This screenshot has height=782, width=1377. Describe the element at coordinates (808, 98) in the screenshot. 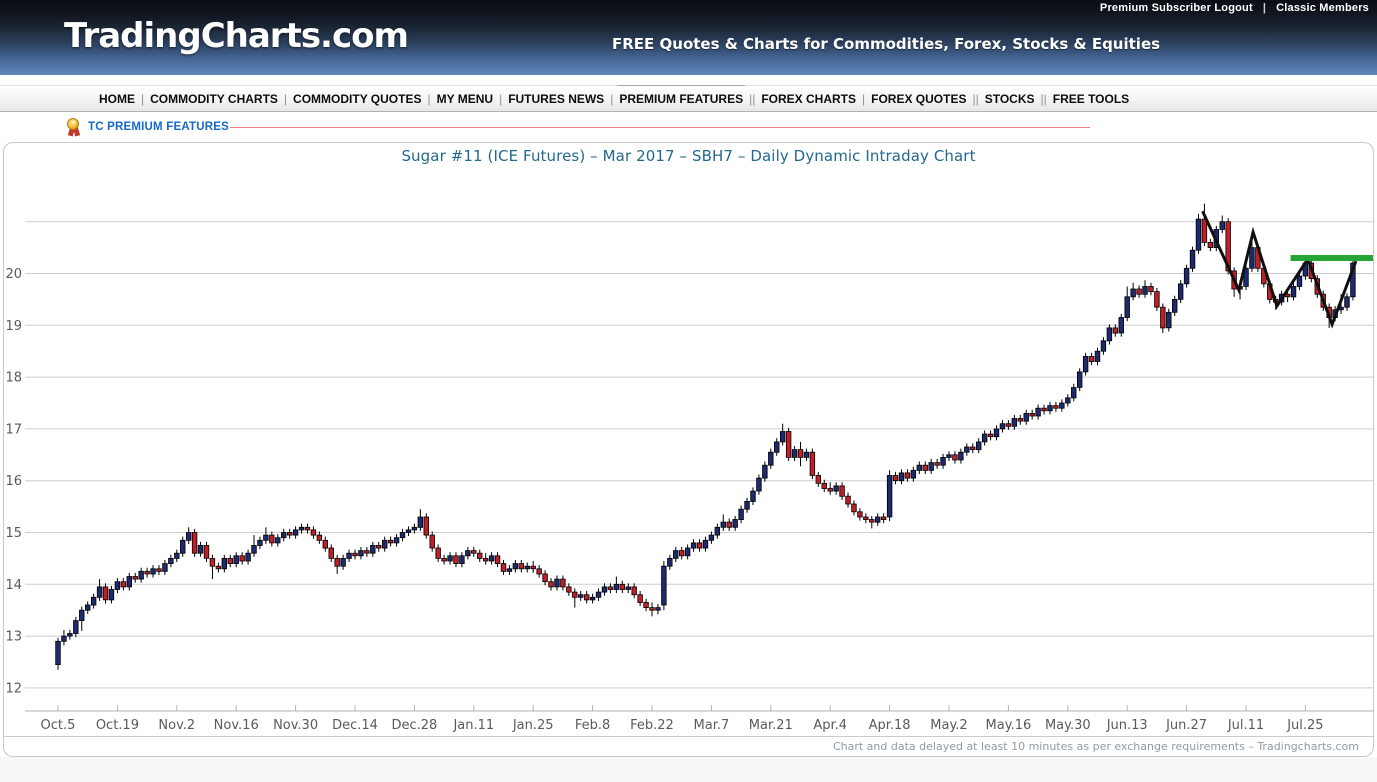

I see `nav-item-forex-charts: FOREX CHARTS` at that location.